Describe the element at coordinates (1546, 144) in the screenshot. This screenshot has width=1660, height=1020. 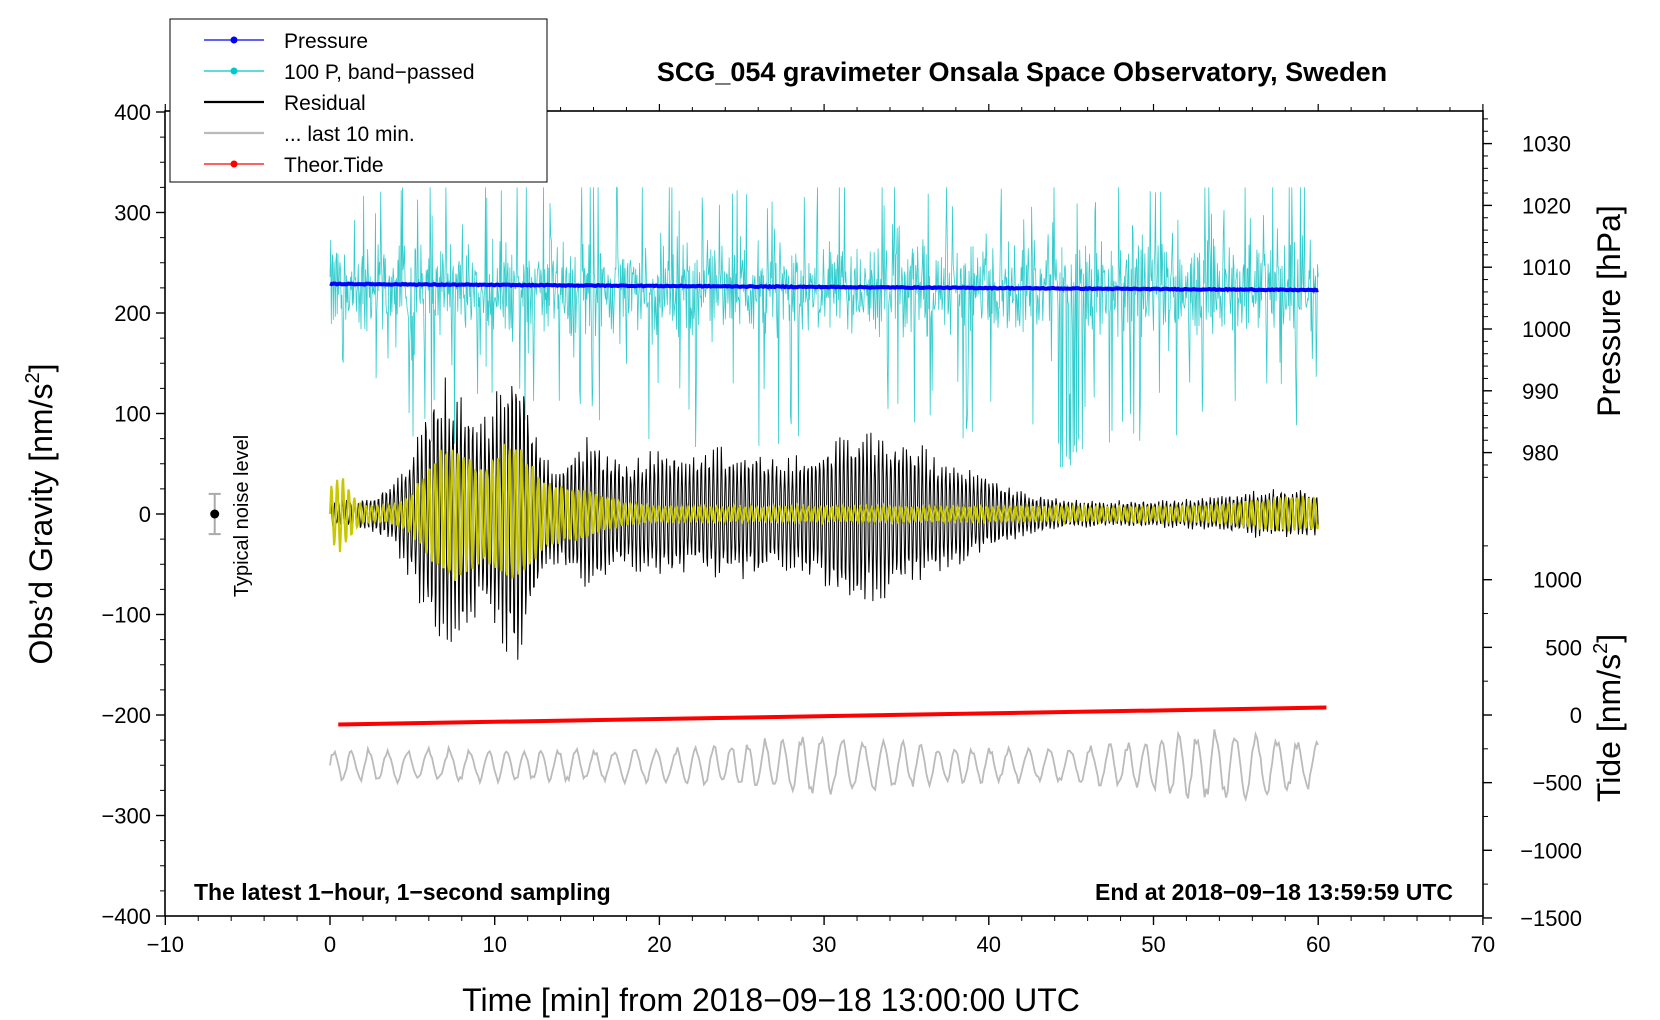
I see `pressure-tick-label: 1030` at that location.